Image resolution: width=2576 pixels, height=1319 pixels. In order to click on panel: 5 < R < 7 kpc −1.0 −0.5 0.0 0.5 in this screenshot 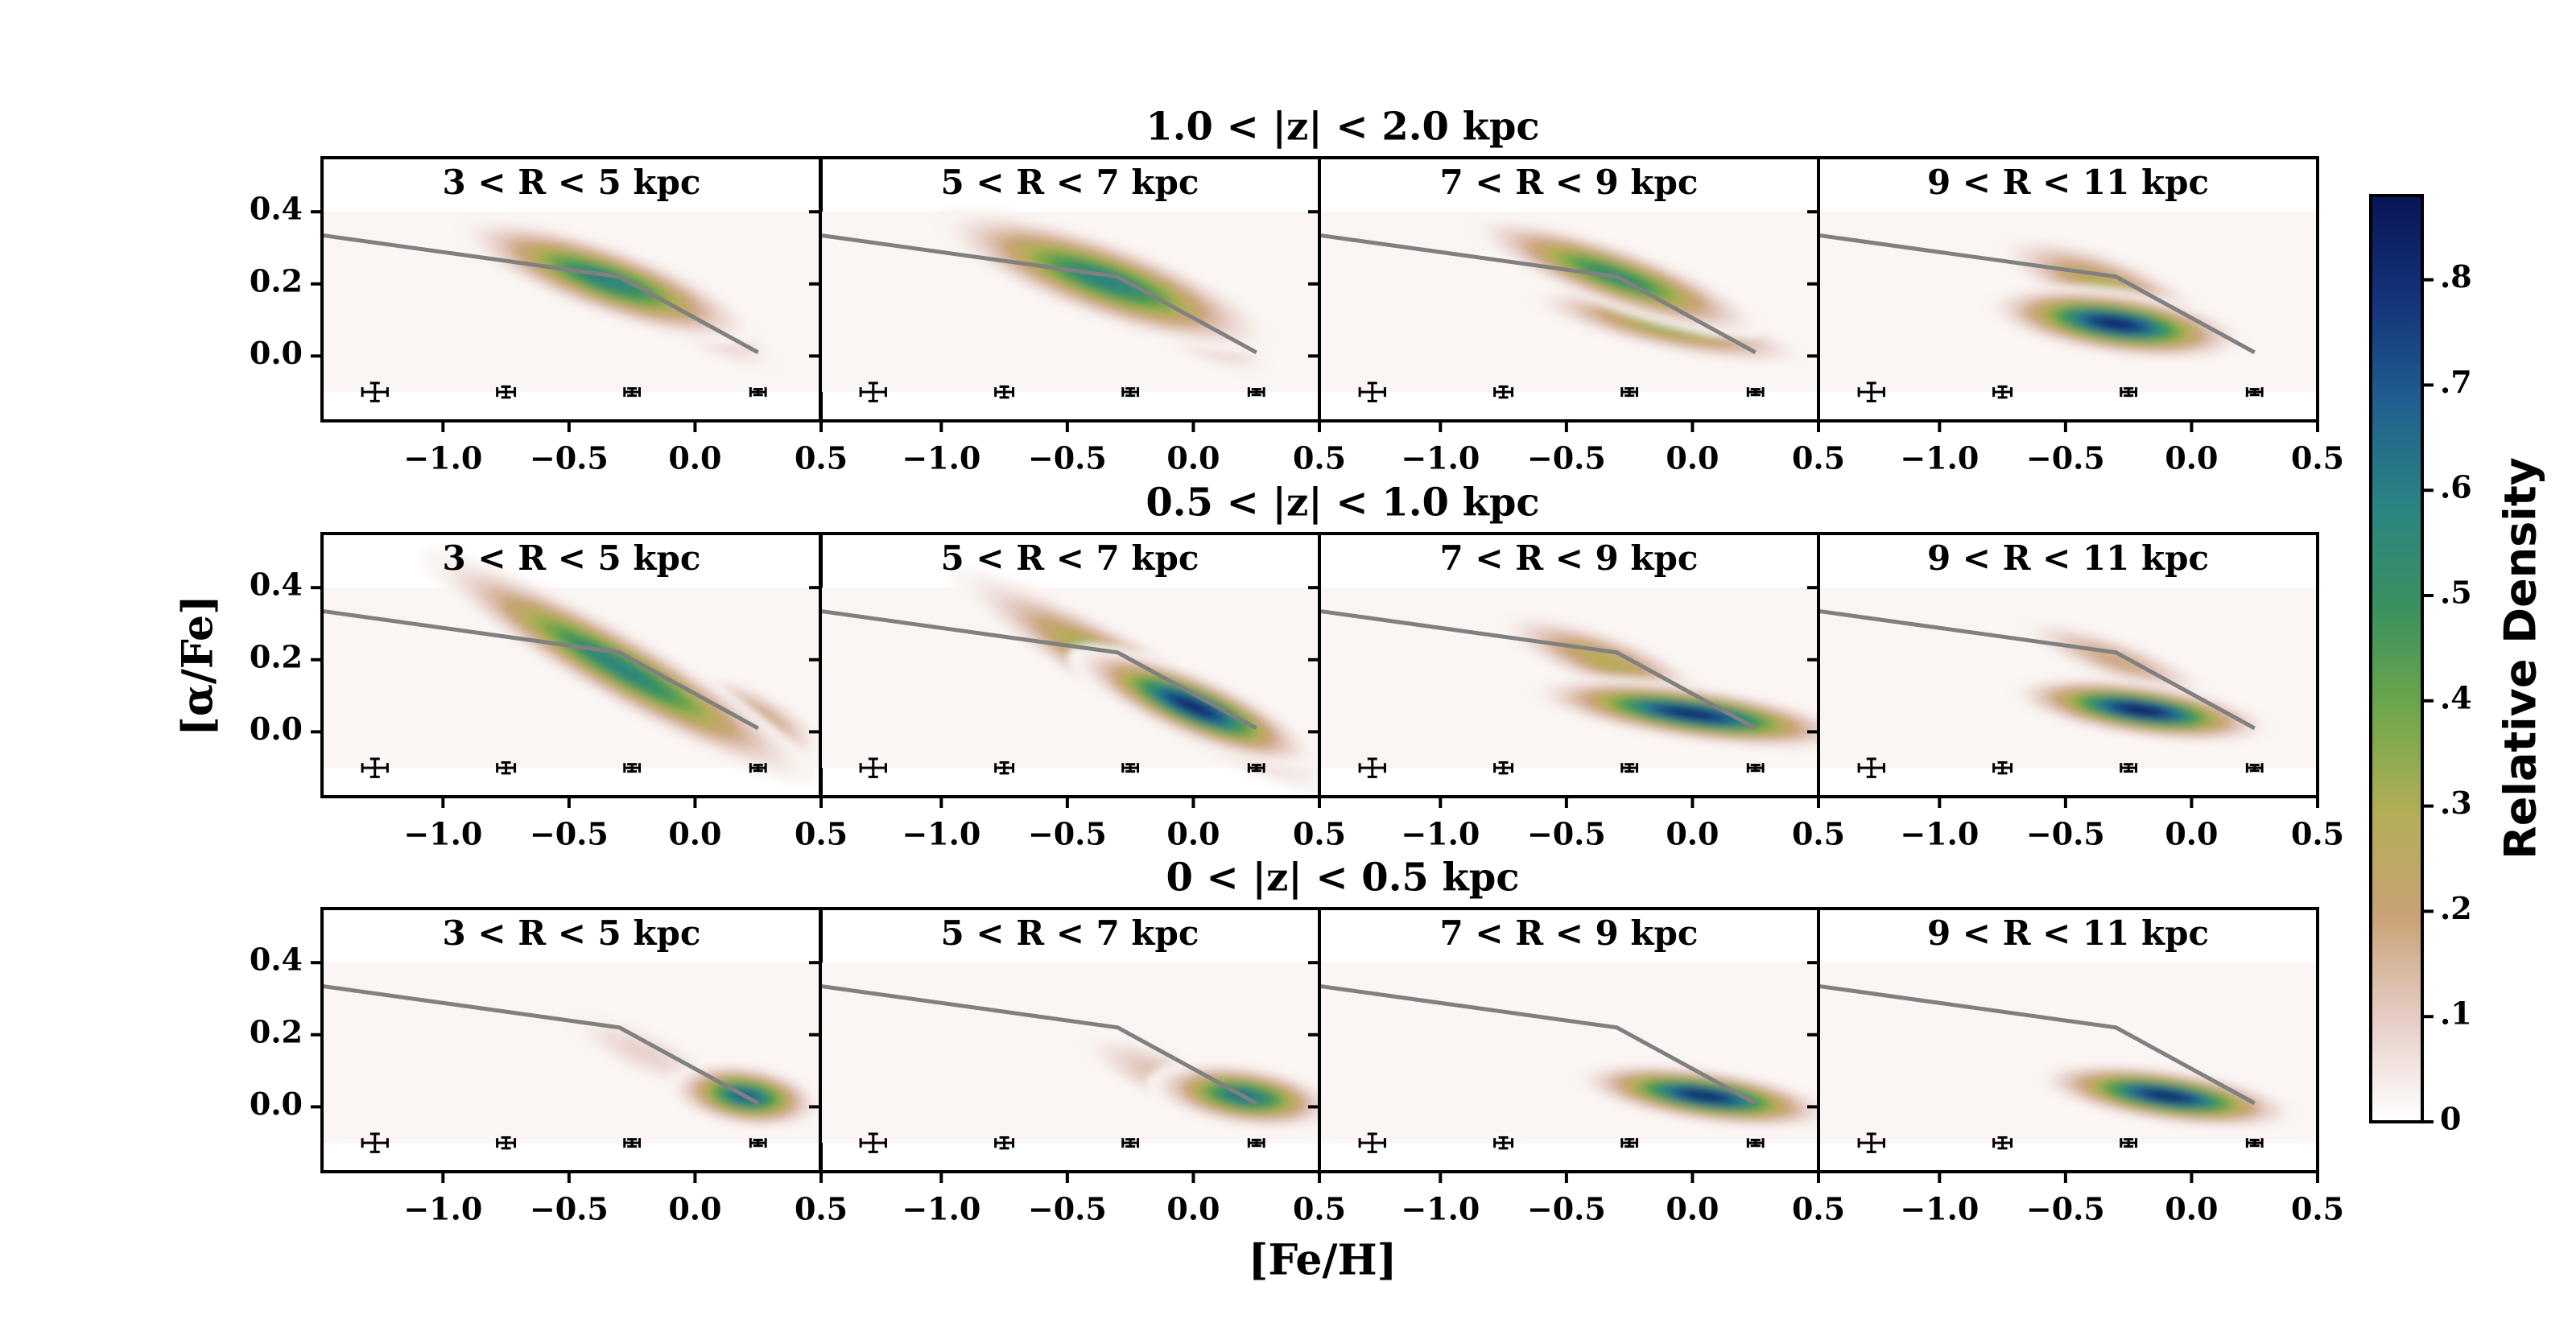, I will do `click(1077, 1067)`.